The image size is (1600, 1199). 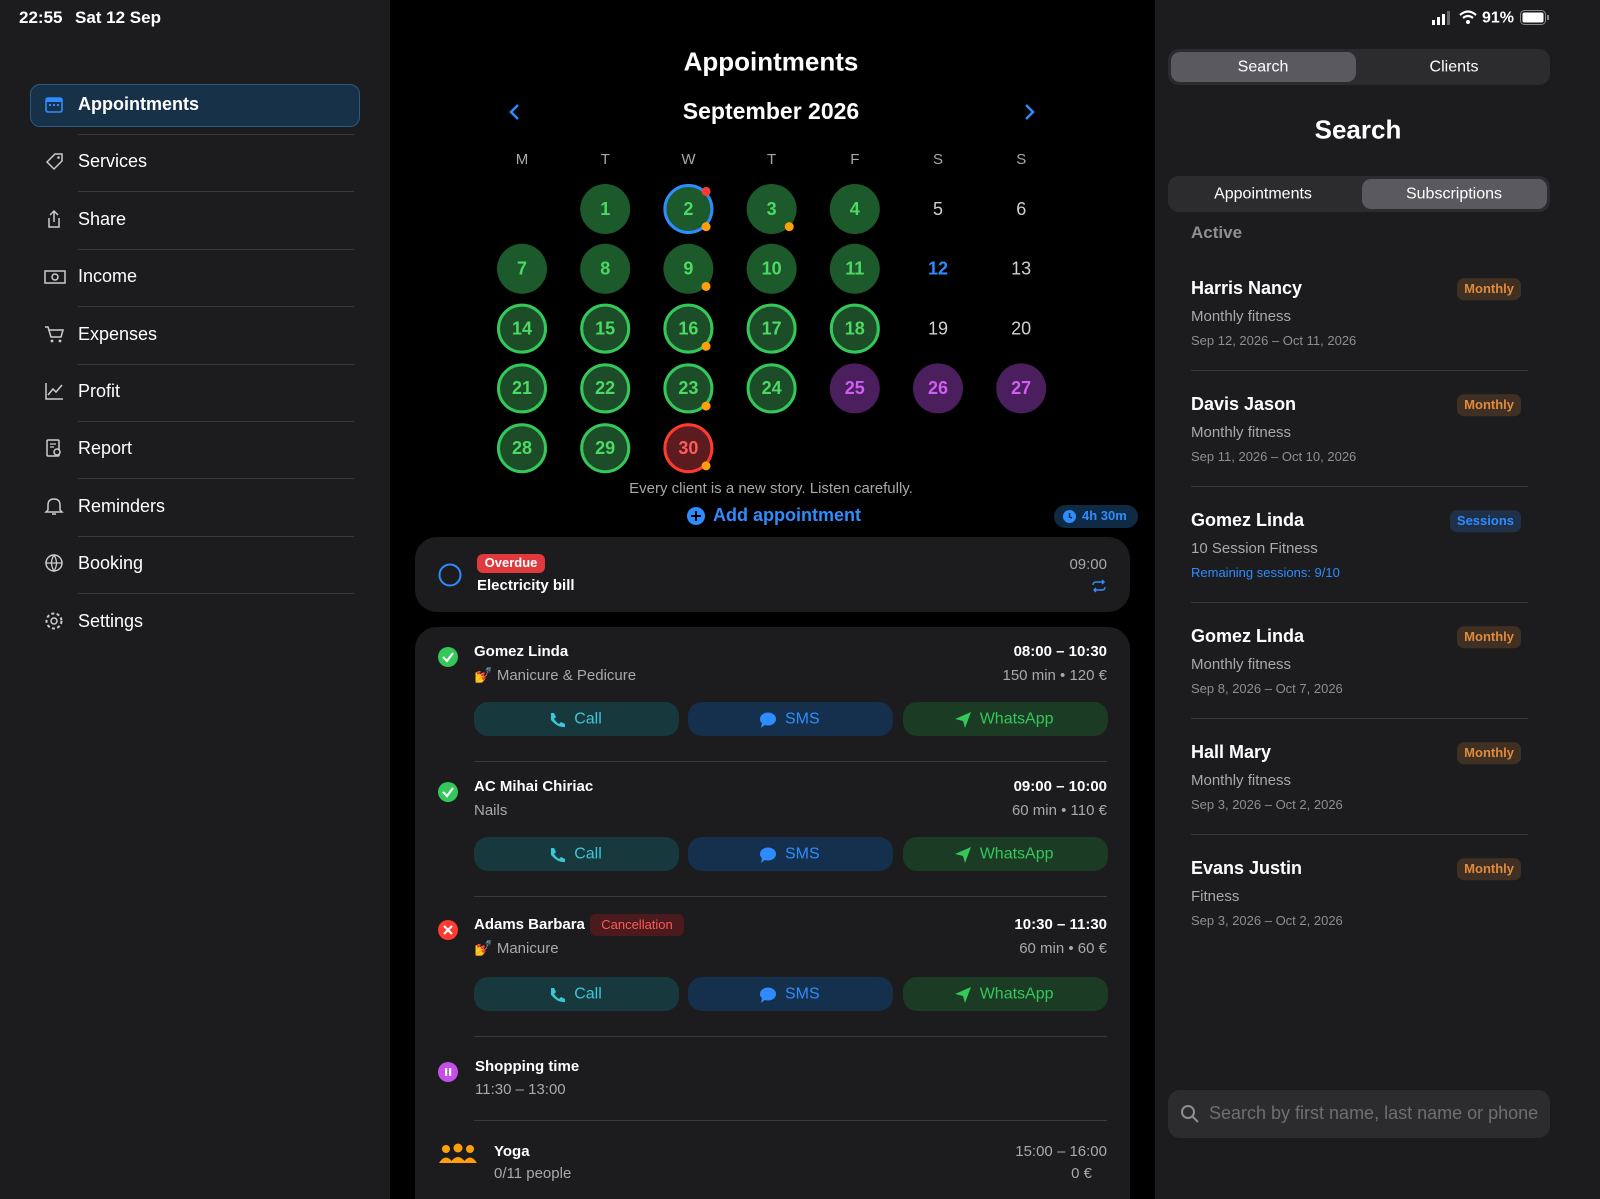 I want to click on day-number: 20, so click(x=1021, y=328).